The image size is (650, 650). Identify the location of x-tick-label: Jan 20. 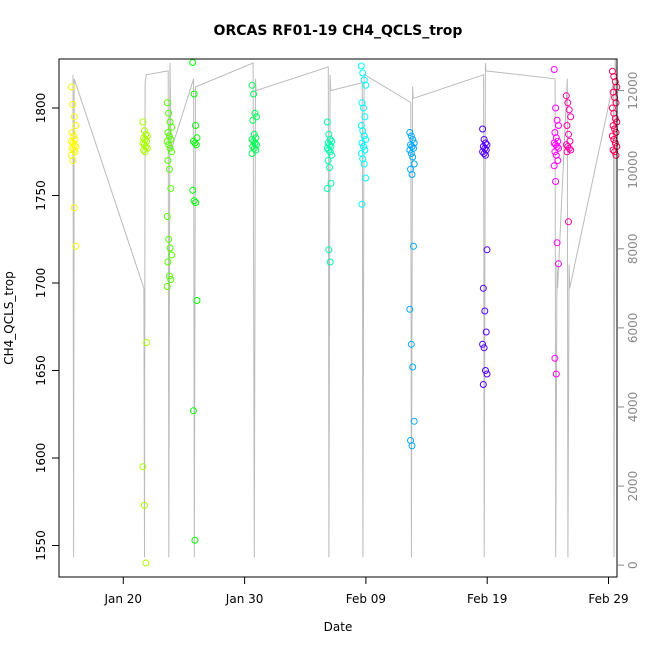
(122, 599).